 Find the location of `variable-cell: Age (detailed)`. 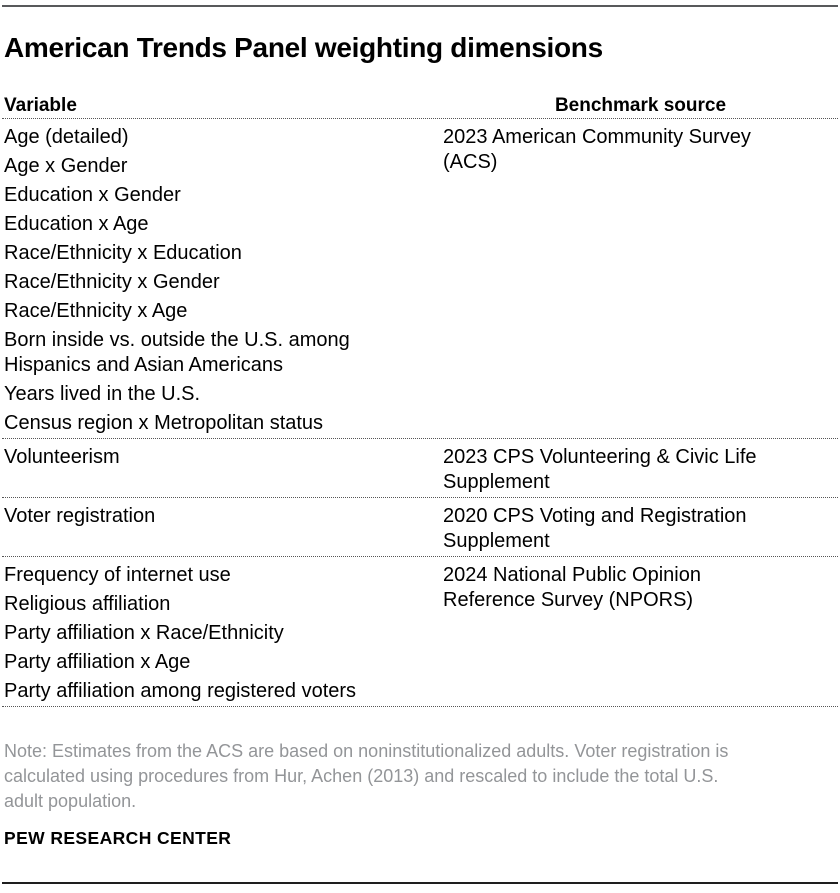

variable-cell: Age (detailed) is located at coordinates (66, 137).